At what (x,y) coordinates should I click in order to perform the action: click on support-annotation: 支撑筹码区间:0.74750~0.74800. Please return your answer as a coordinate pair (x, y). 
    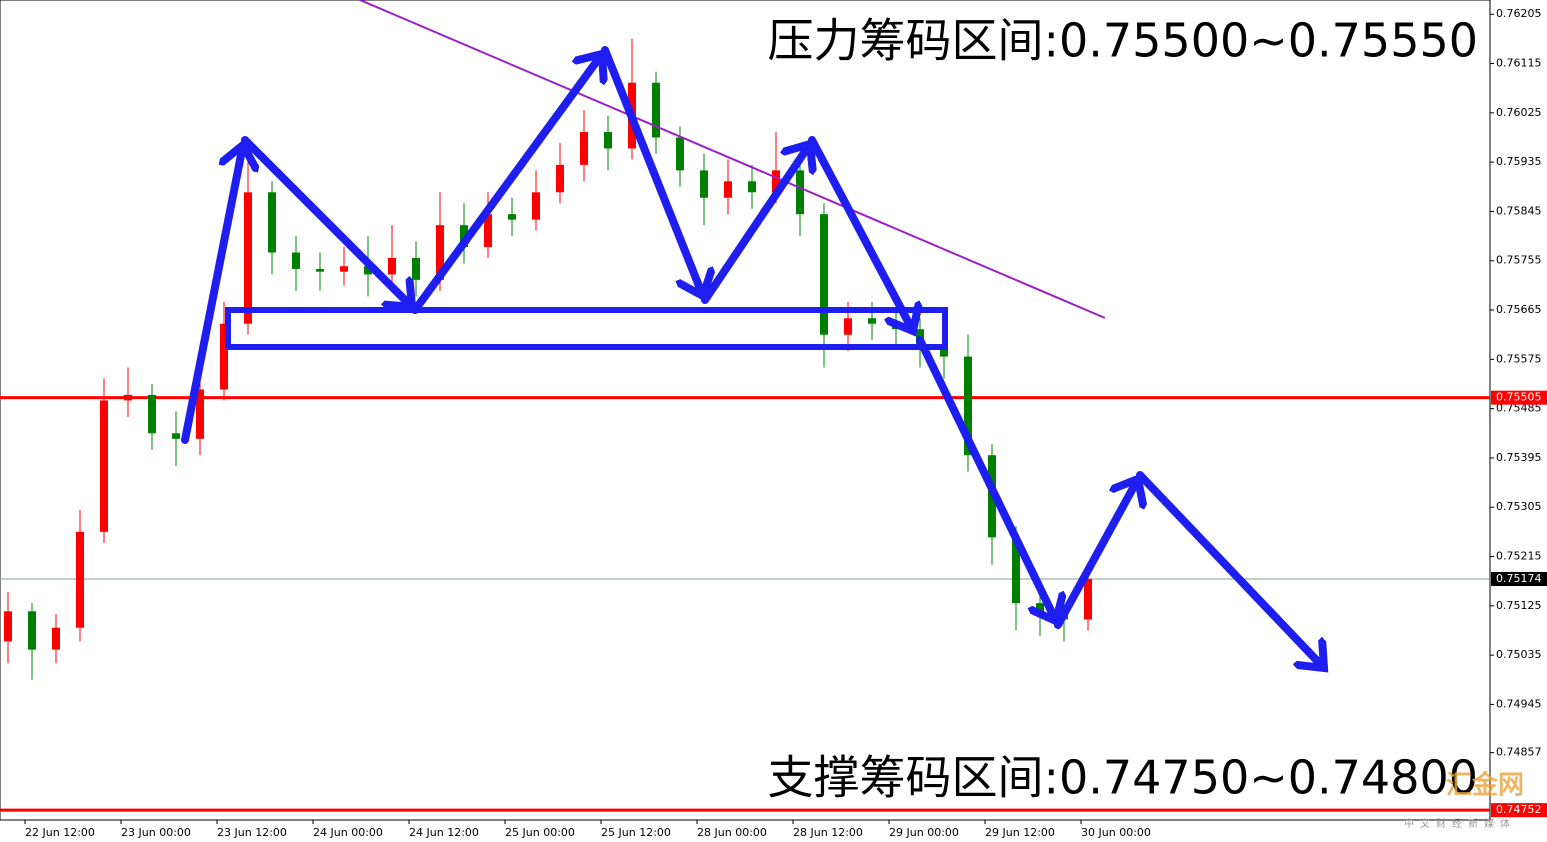
    Looking at the image, I should click on (1123, 778).